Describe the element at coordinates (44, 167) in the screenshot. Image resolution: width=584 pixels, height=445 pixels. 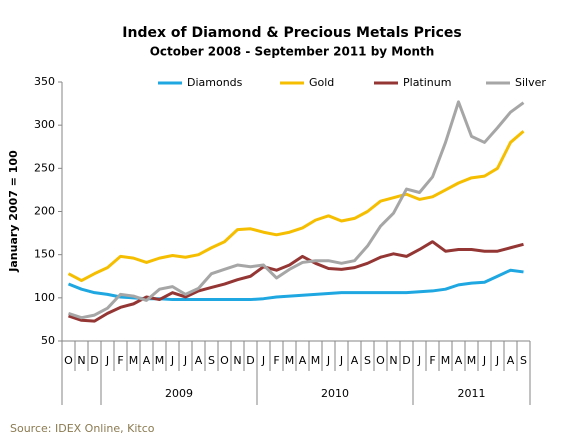
I see `y-tick-label: 250` at that location.